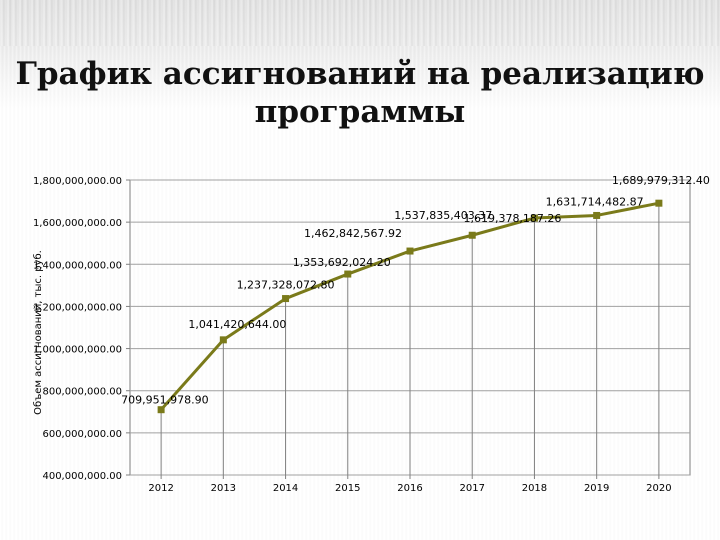 This screenshot has width=720, height=540. What do you see at coordinates (237, 324) in the screenshot?
I see `data-label: 1,041,420,644.00` at bounding box center [237, 324].